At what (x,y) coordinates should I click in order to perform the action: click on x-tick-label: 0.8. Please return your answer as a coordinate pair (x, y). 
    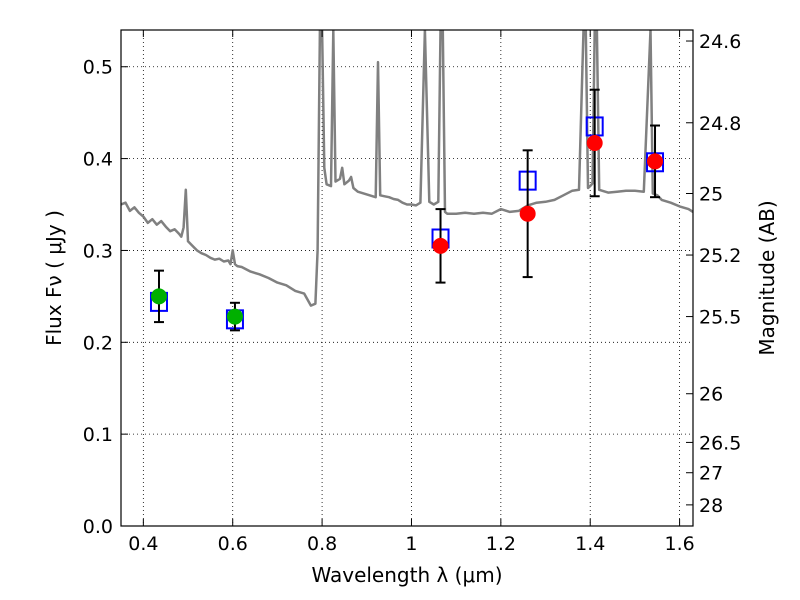
    Looking at the image, I should click on (322, 544).